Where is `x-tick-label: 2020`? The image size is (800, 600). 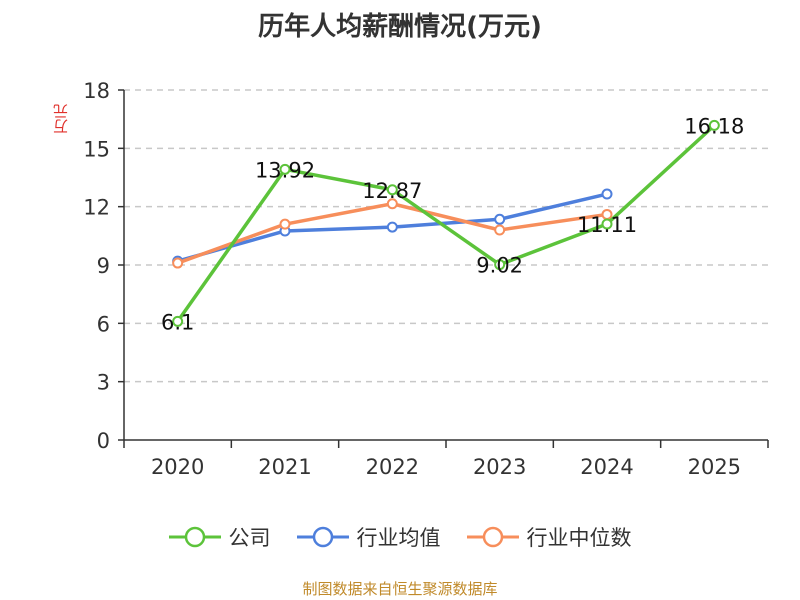
x-tick-label: 2020 is located at coordinates (177, 467).